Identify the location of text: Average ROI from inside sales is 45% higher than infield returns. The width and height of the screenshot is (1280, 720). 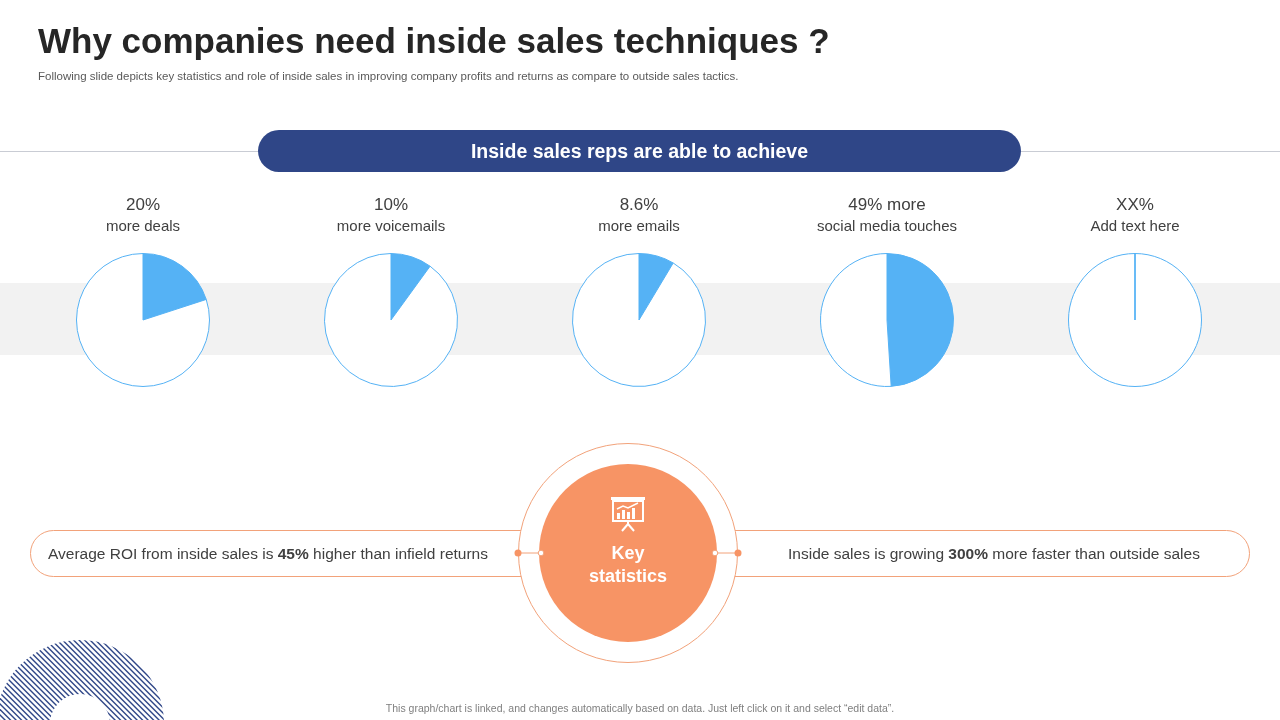
(268, 553).